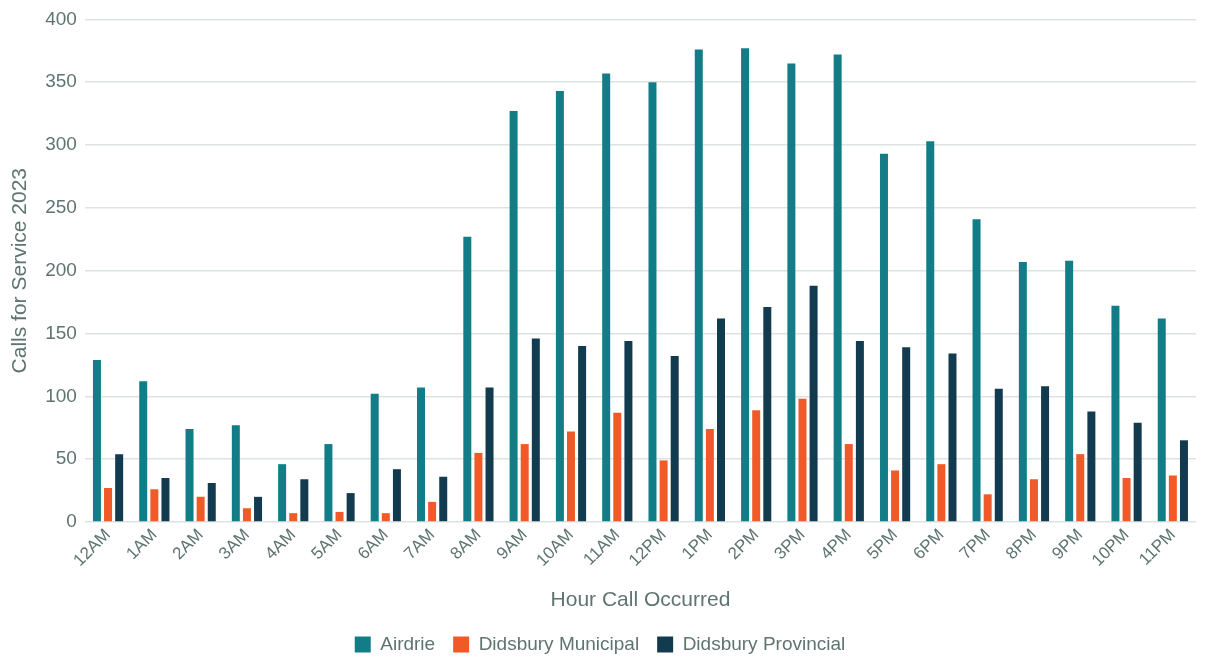  Describe the element at coordinates (61, 81) in the screenshot. I see `y-tick-label: 350` at that location.